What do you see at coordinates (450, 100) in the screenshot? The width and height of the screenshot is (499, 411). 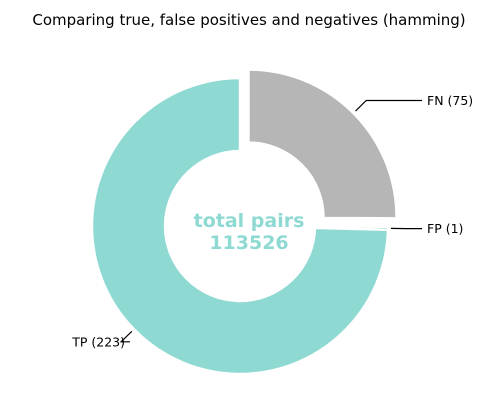 I see `slice-label-fn: FN (75)` at bounding box center [450, 100].